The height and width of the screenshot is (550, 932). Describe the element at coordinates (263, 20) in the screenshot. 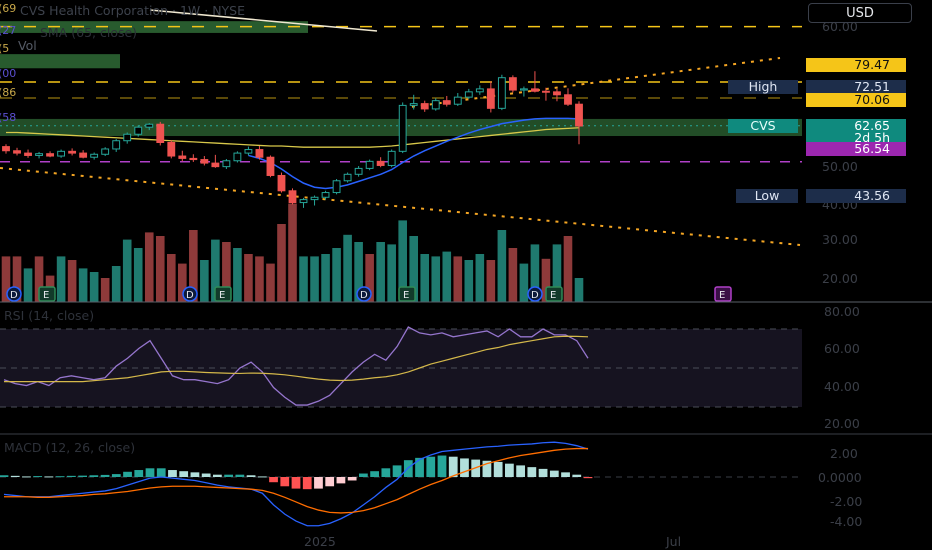

I see `trendline-top` at that location.